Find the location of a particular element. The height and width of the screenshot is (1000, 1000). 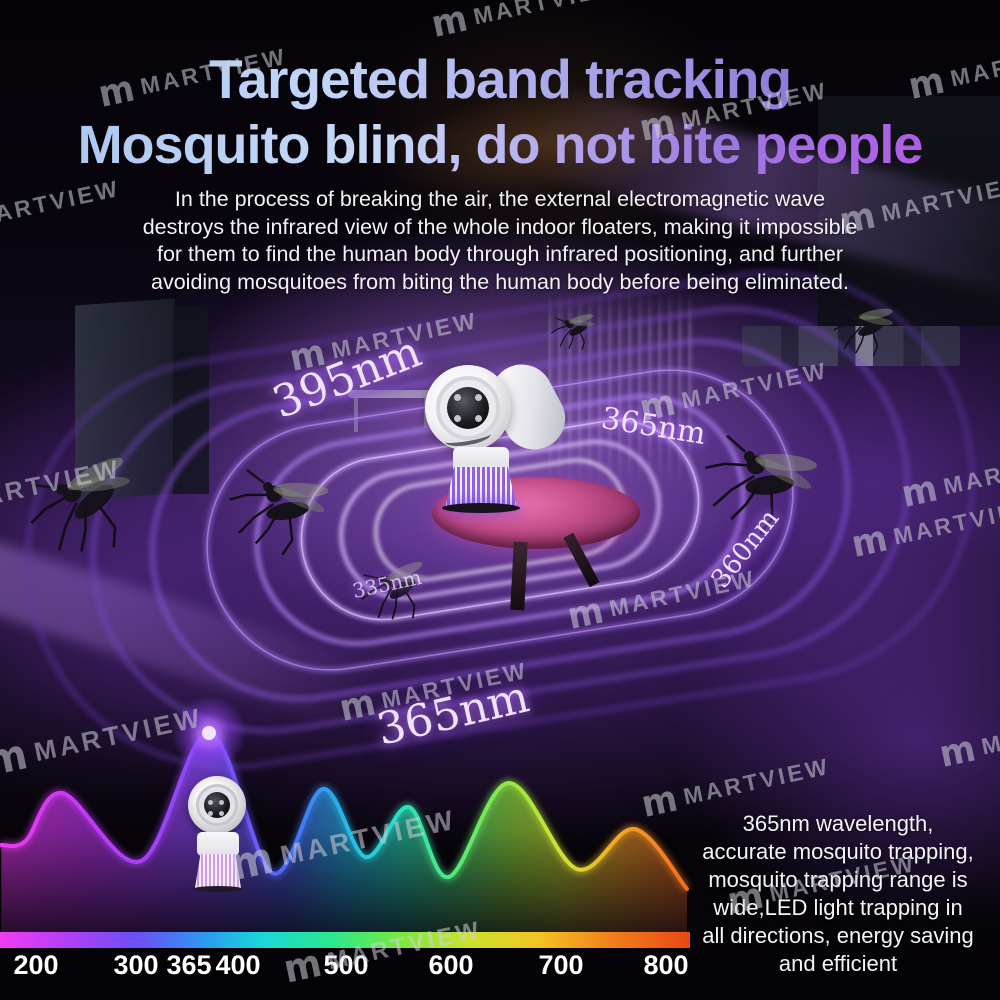

axis-tick-label: 300 is located at coordinates (136, 965).